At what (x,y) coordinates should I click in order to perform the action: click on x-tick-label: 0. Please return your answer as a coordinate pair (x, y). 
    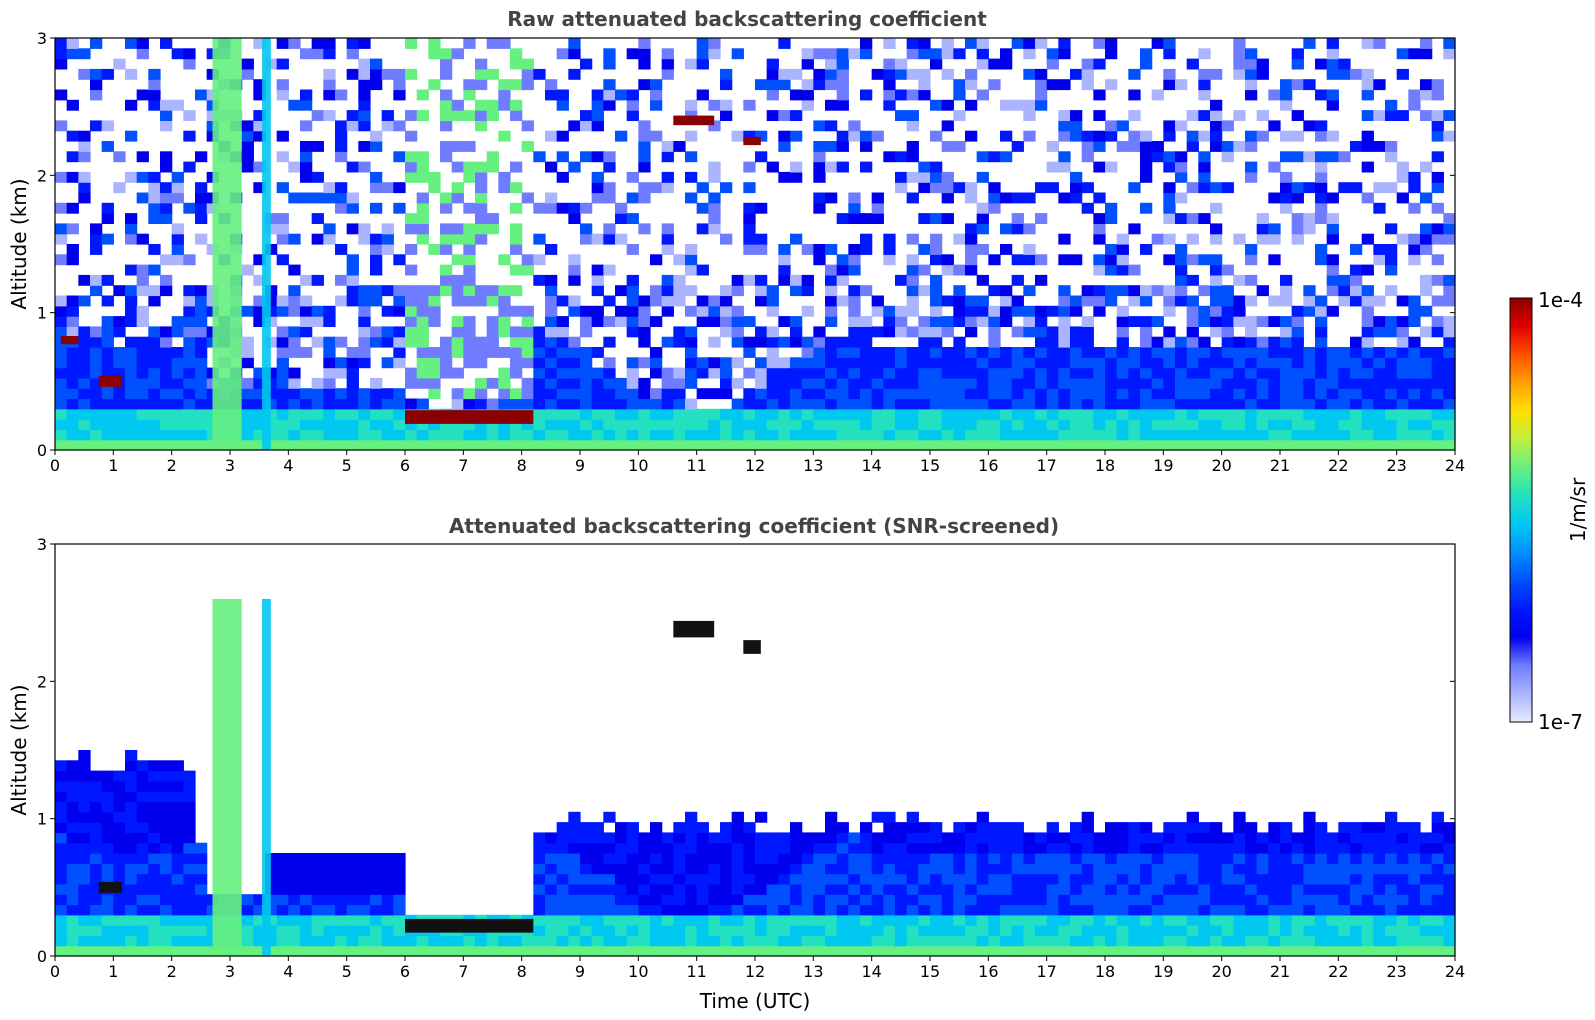
    Looking at the image, I should click on (55, 465).